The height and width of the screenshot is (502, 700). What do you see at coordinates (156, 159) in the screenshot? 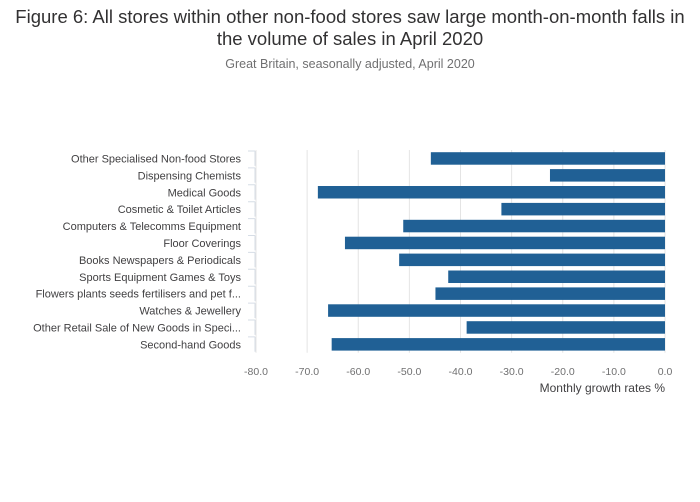
I see `category-label: Other Specialised Non-food Stores` at bounding box center [156, 159].